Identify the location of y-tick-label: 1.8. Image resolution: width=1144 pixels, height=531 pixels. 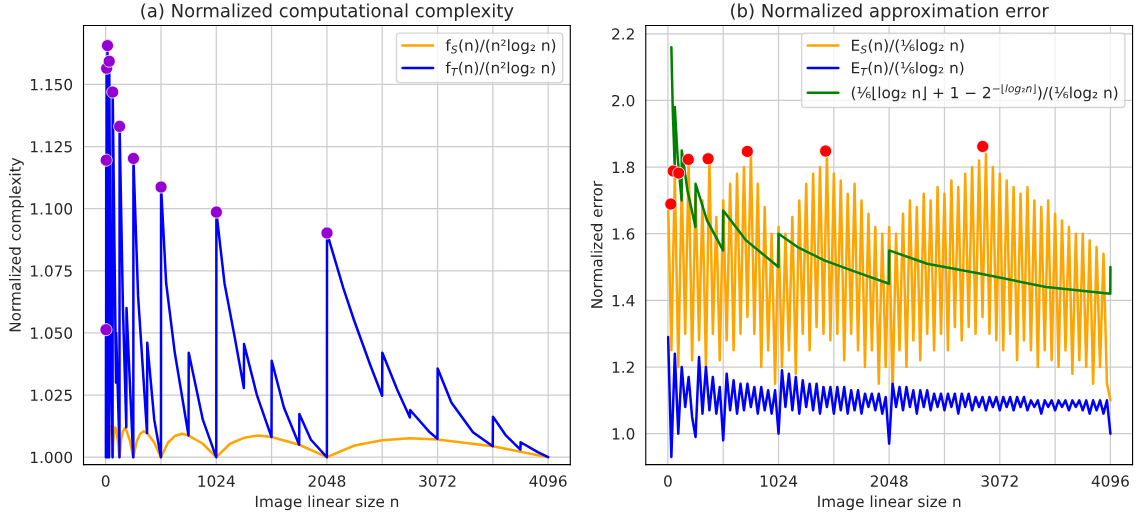
(623, 167).